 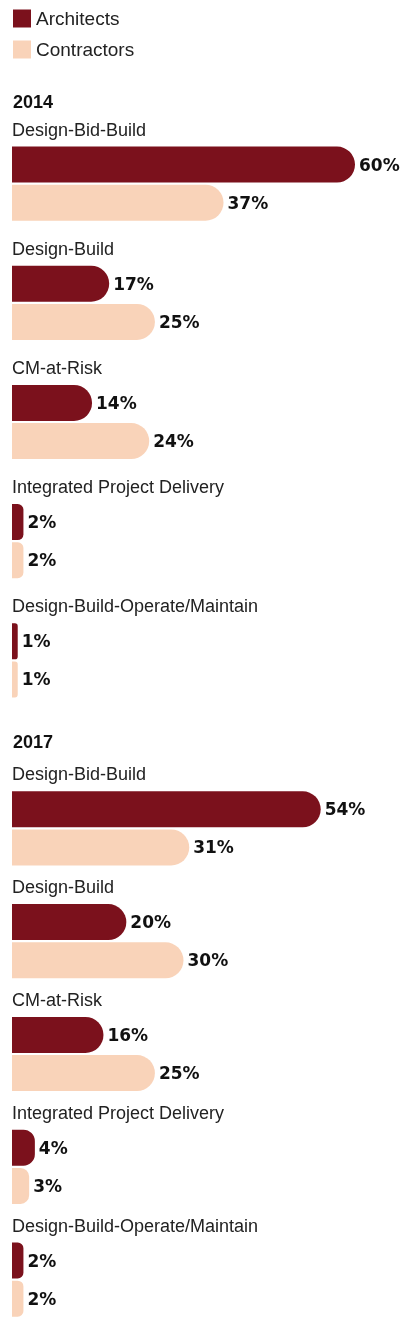 I want to click on data-label: 31%, so click(x=213, y=847).